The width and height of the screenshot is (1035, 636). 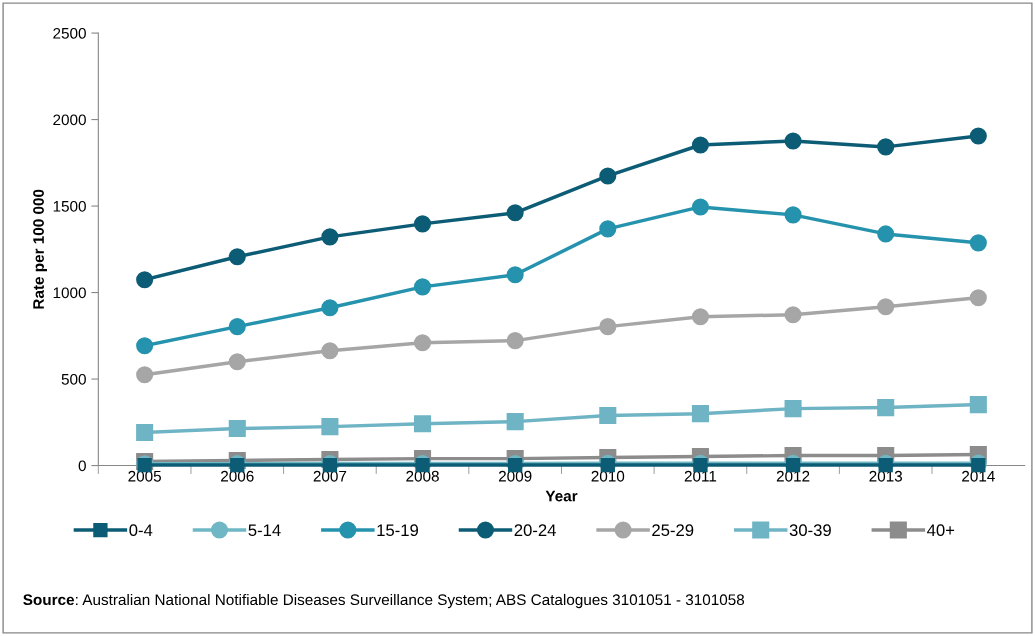 What do you see at coordinates (82, 466) in the screenshot?
I see `y-tick-label: 0` at bounding box center [82, 466].